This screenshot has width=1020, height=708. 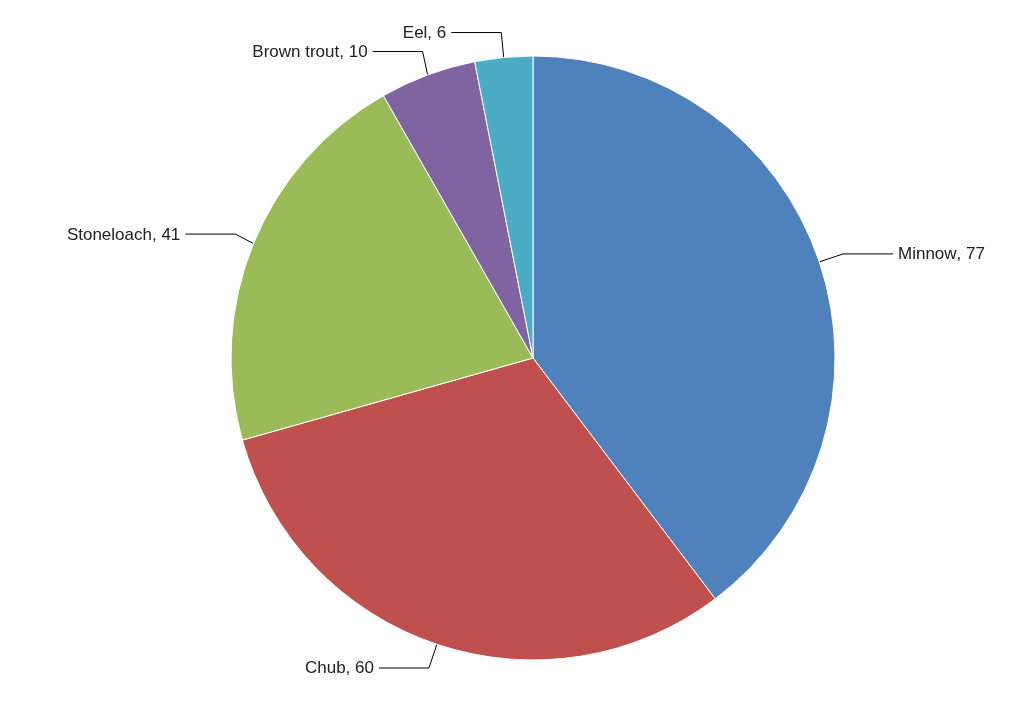 What do you see at coordinates (928, 254) in the screenshot?
I see `slice-label: Minnow` at bounding box center [928, 254].